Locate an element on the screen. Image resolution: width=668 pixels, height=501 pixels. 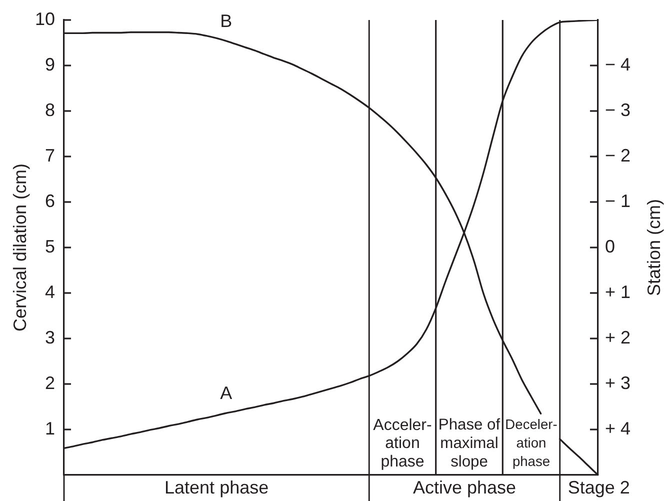
y2-tick-label: + 4 is located at coordinates (618, 428).